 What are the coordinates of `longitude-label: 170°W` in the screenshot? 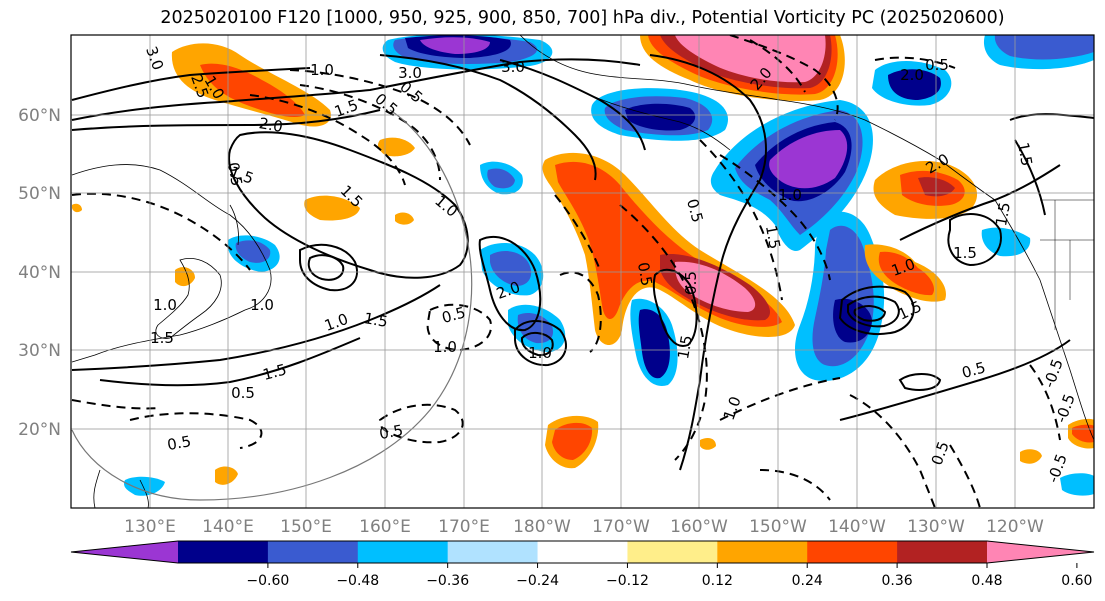 It's located at (621, 527).